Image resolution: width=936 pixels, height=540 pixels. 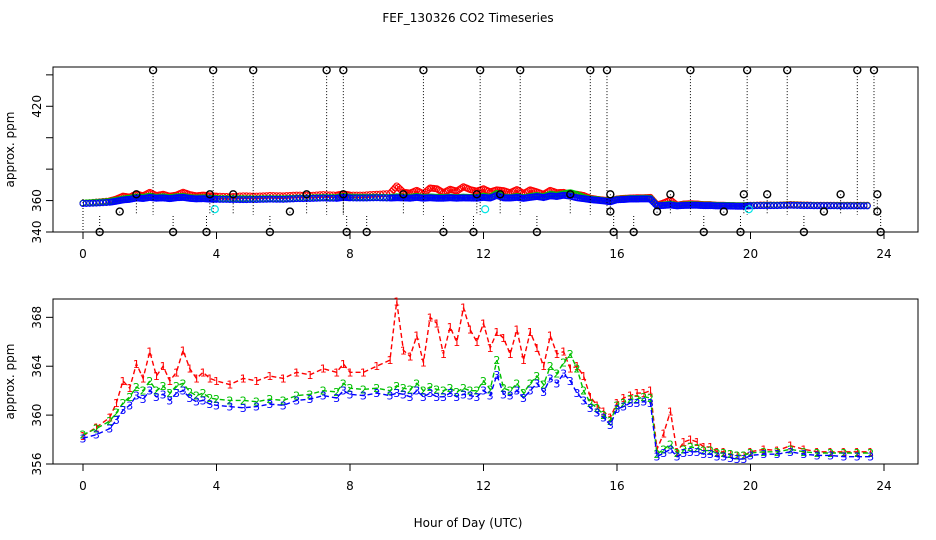 What do you see at coordinates (217, 486) in the screenshot?
I see `x-tick-label: 4` at bounding box center [217, 486].